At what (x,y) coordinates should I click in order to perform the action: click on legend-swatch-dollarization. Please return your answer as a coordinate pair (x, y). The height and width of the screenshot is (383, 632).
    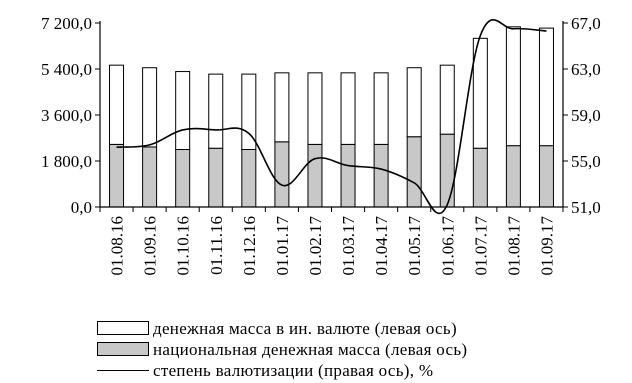
    Looking at the image, I should click on (123, 370).